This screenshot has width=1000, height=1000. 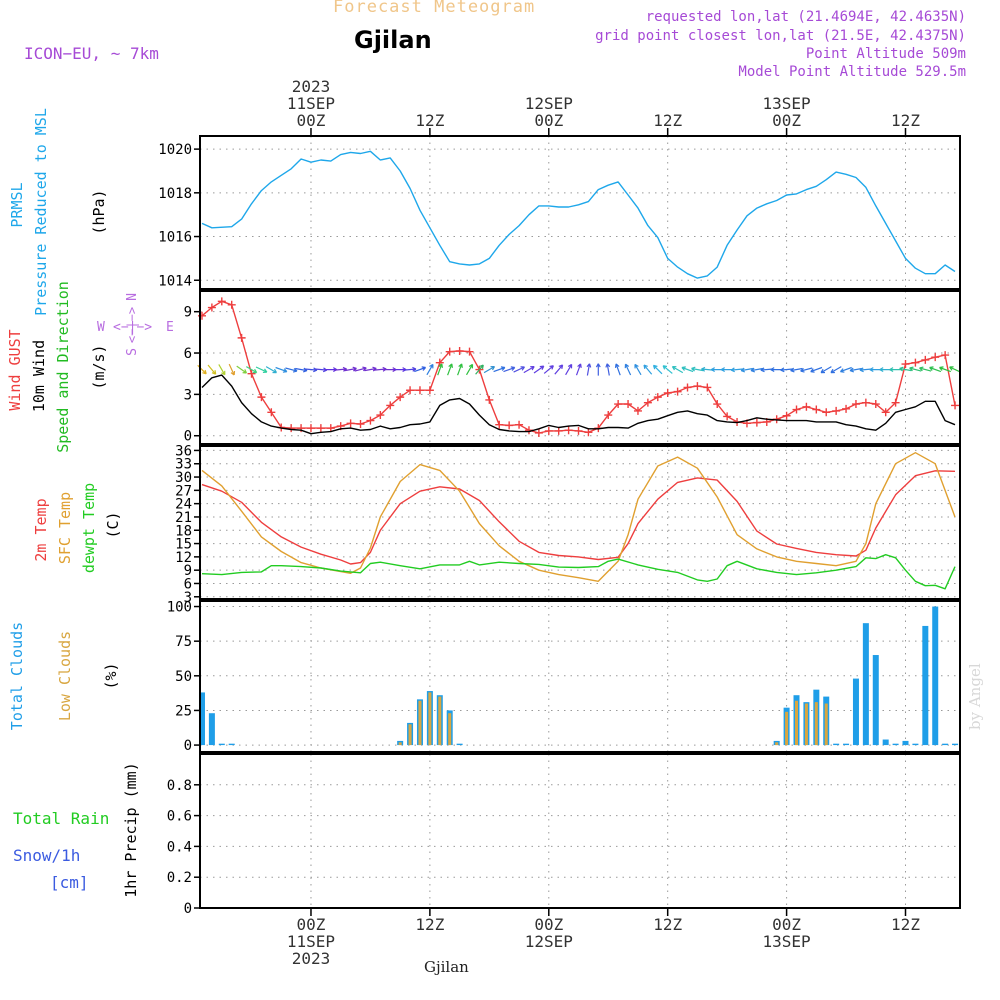 What do you see at coordinates (852, 72) in the screenshot?
I see `model-point-altitude: Model Point Altitude 529.5m` at bounding box center [852, 72].